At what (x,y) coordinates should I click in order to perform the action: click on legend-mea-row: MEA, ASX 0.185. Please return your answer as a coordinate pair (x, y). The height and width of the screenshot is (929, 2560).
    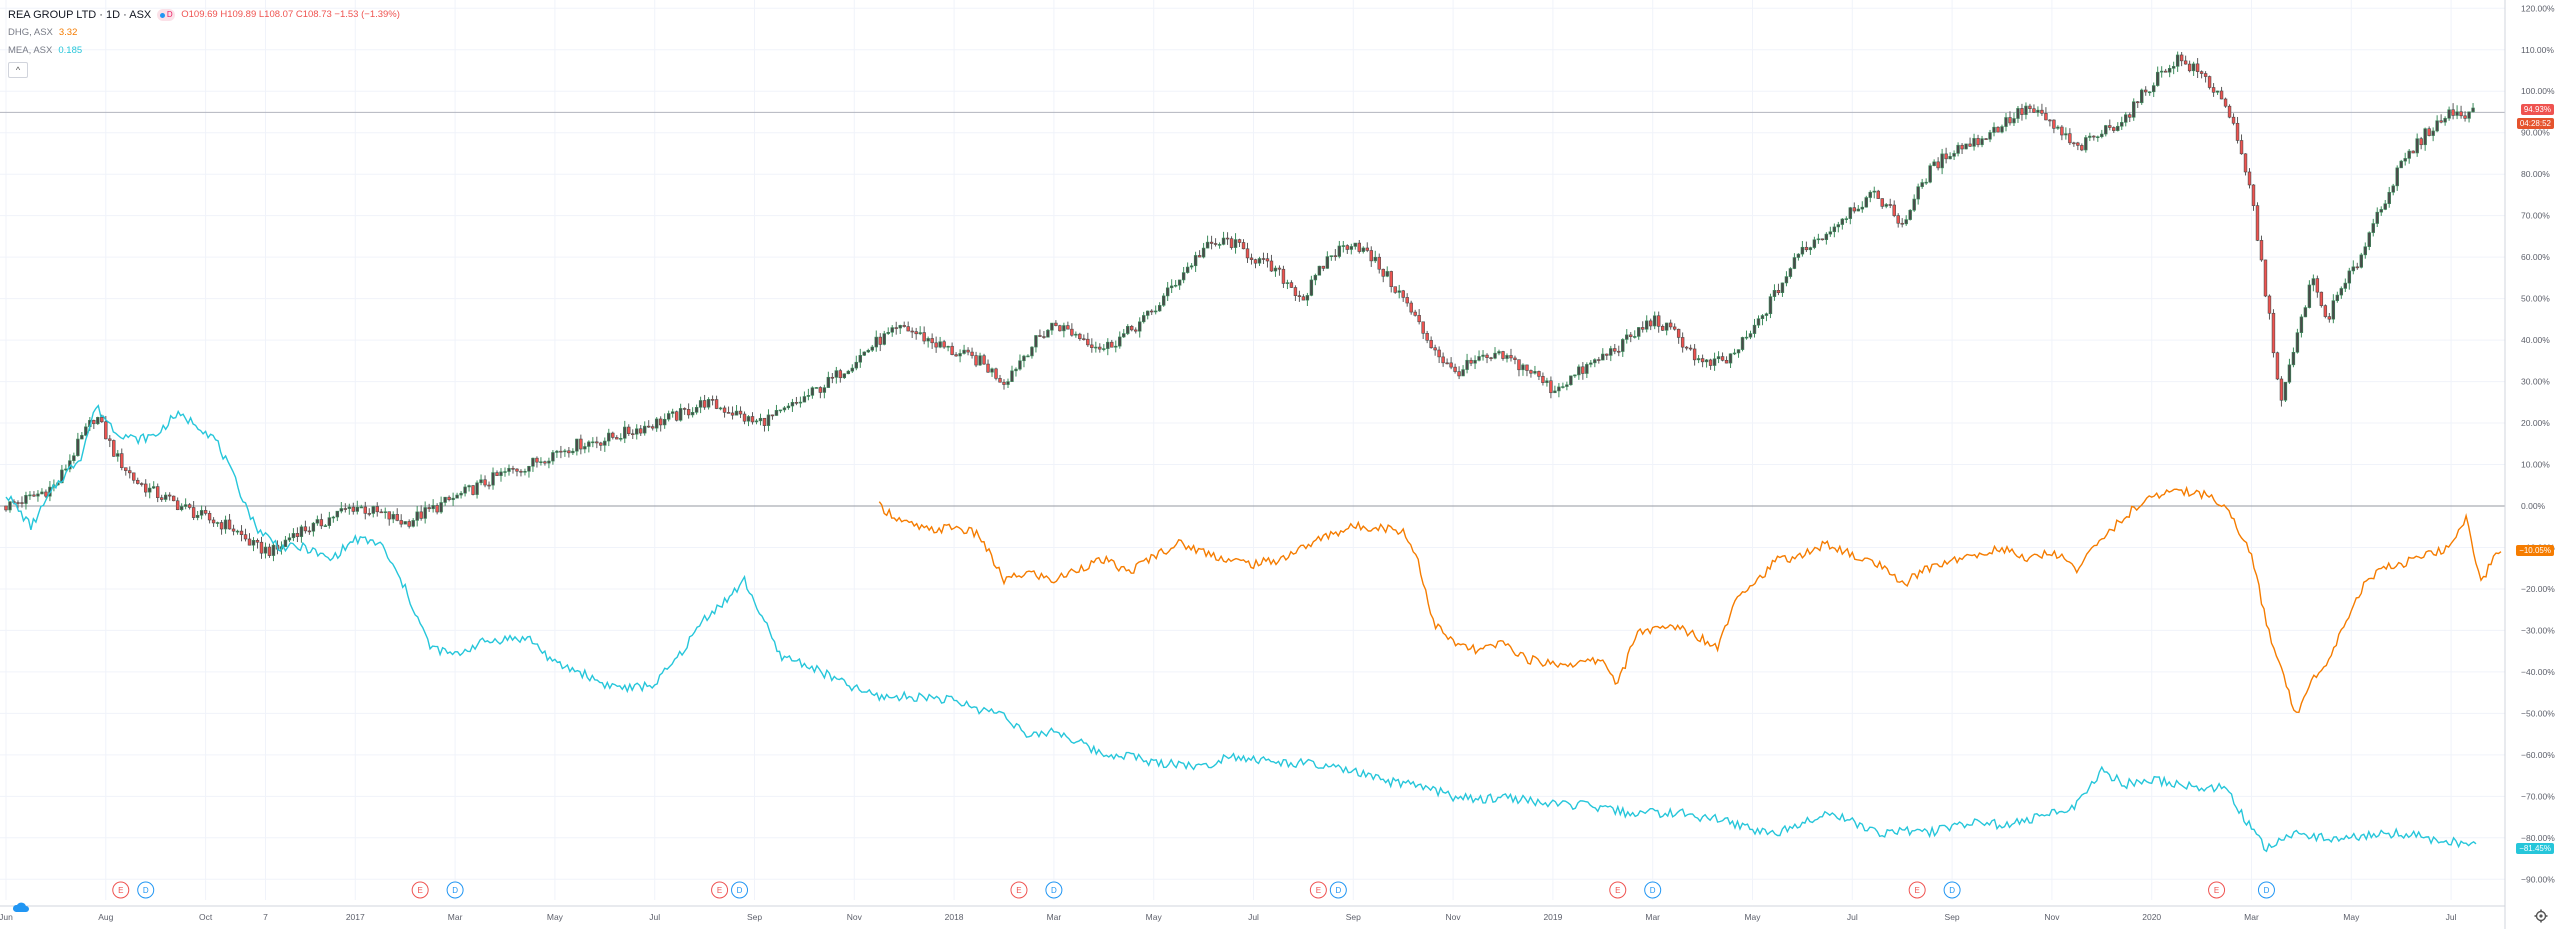
    Looking at the image, I should click on (204, 51).